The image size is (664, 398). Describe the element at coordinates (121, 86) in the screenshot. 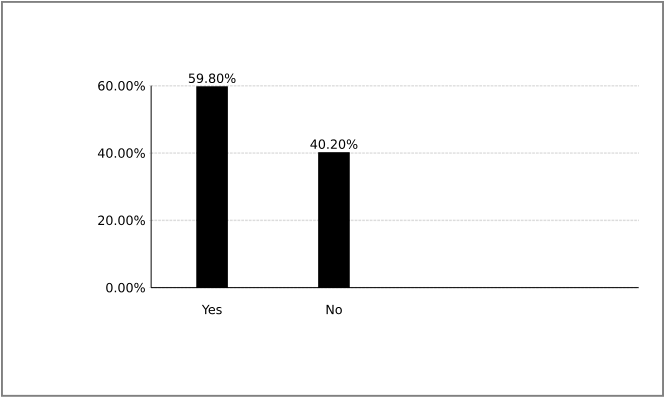

I see `y-tick-label: 60.00%` at that location.